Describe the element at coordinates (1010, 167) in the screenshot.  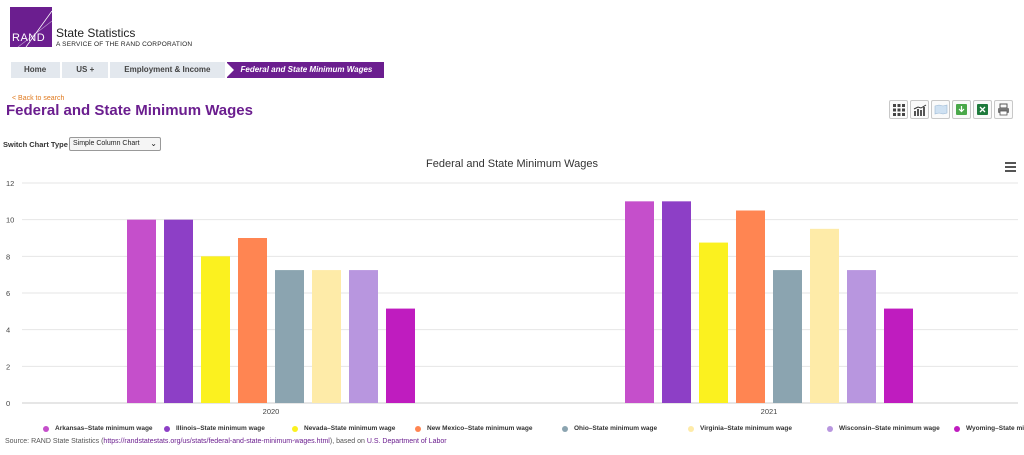
I see `chart-menu-icon` at that location.